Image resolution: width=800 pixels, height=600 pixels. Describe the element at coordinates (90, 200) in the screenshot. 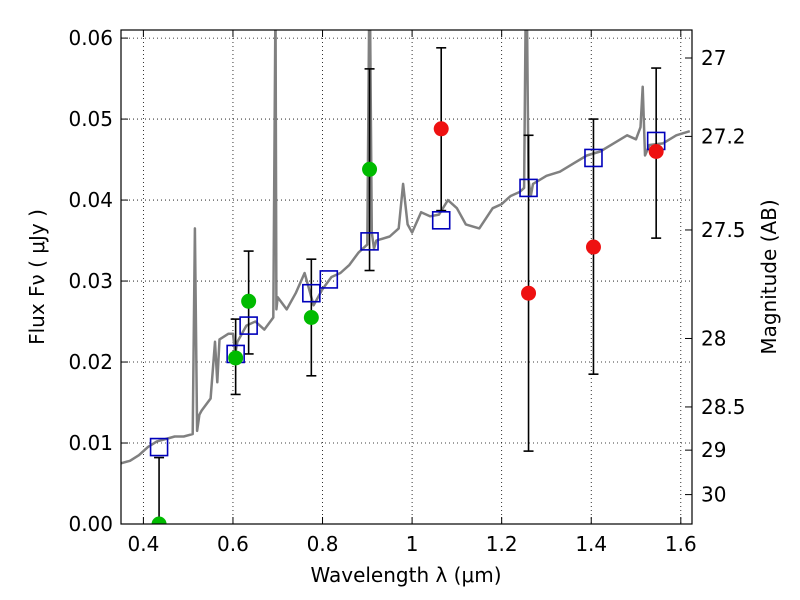

I see `y-tick-label: 0.04` at that location.